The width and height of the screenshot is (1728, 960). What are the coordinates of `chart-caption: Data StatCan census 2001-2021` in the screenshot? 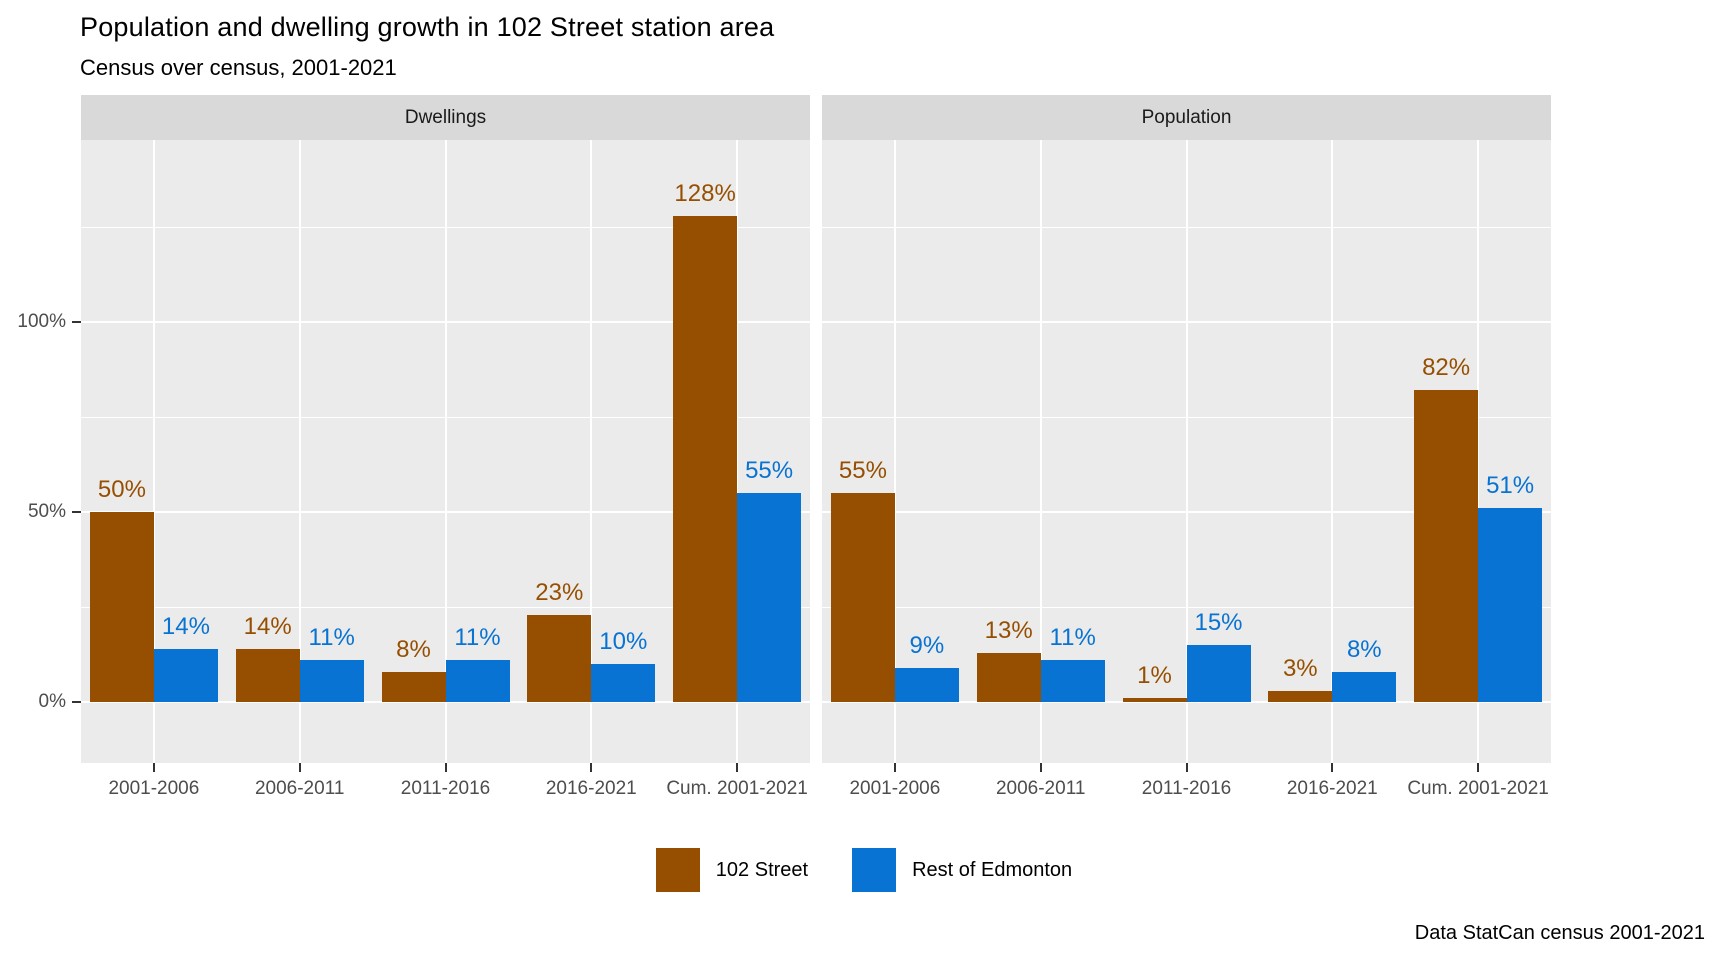 It's located at (1559, 933).